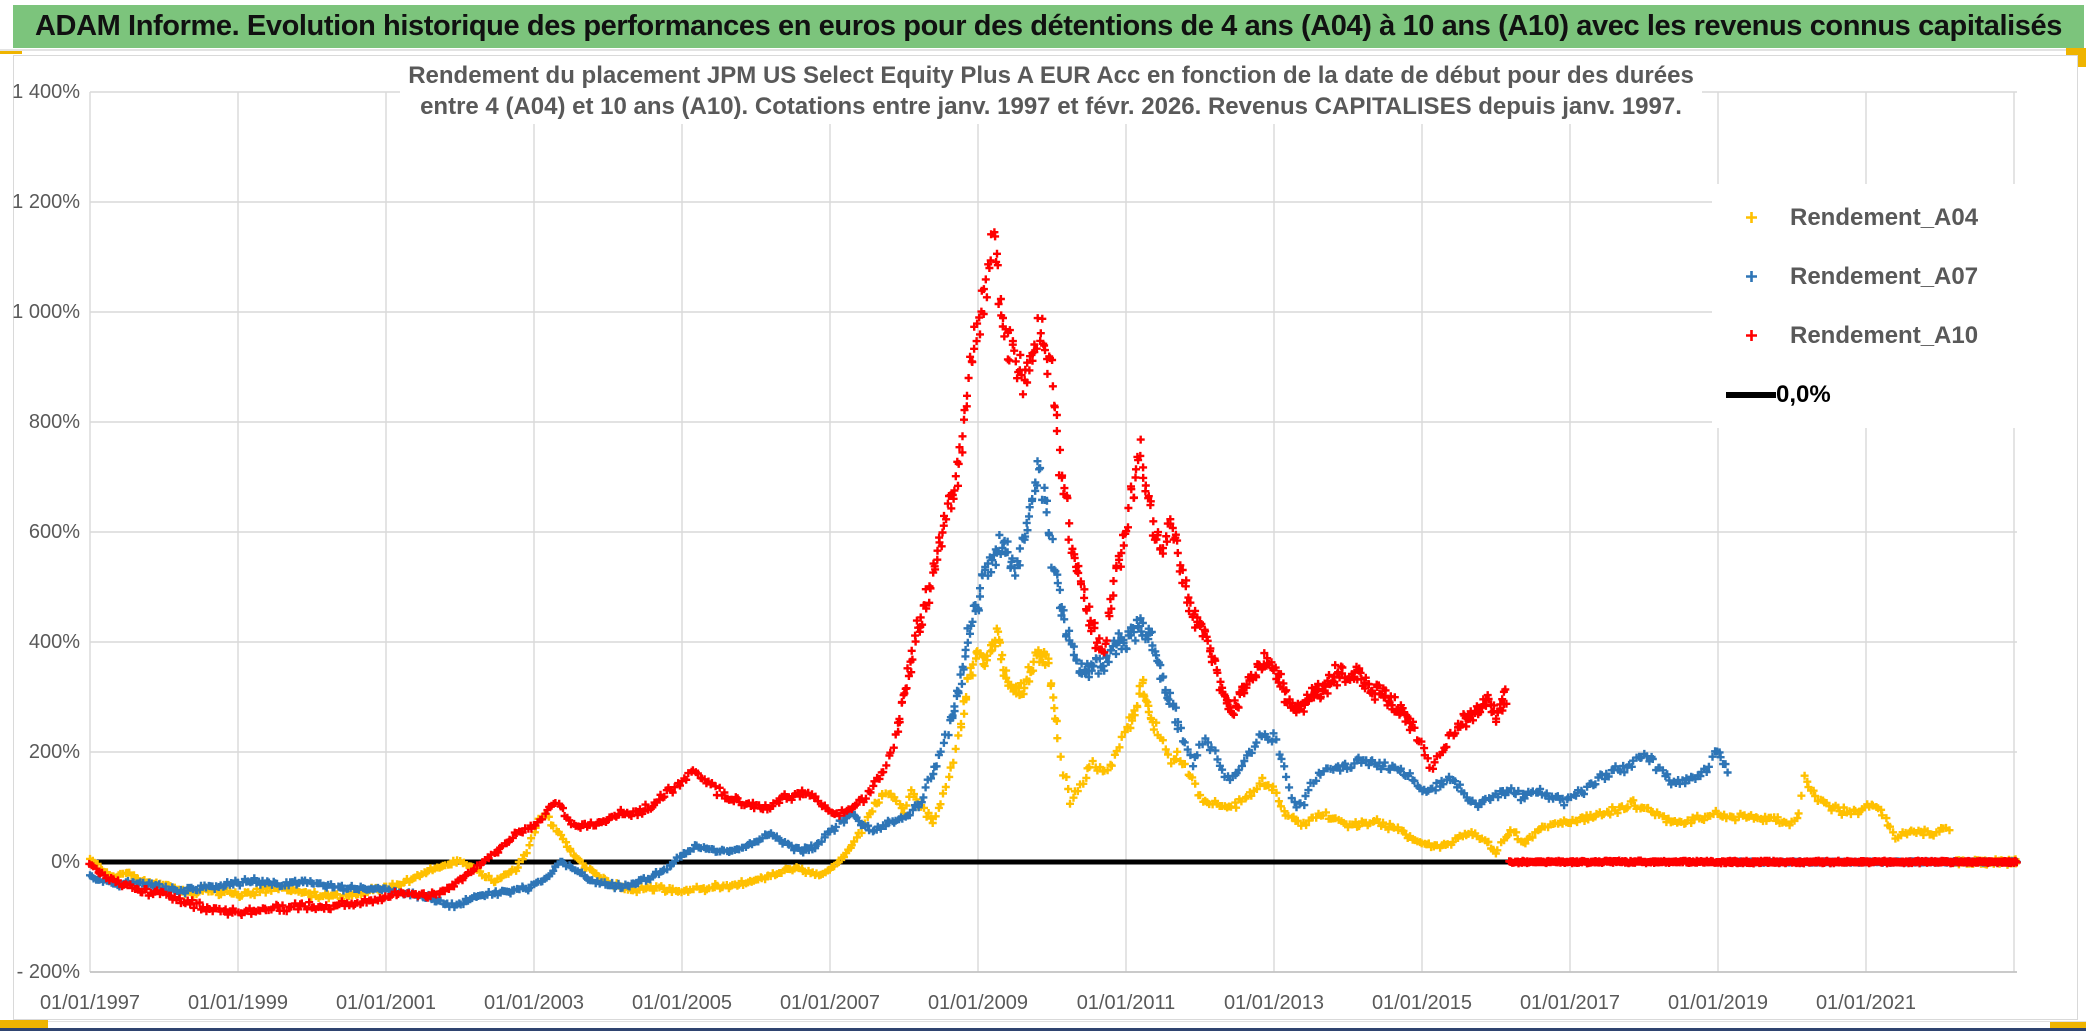 This screenshot has width=2086, height=1031. What do you see at coordinates (90, 1003) in the screenshot?
I see `x-tick-label: 01/01/1997` at bounding box center [90, 1003].